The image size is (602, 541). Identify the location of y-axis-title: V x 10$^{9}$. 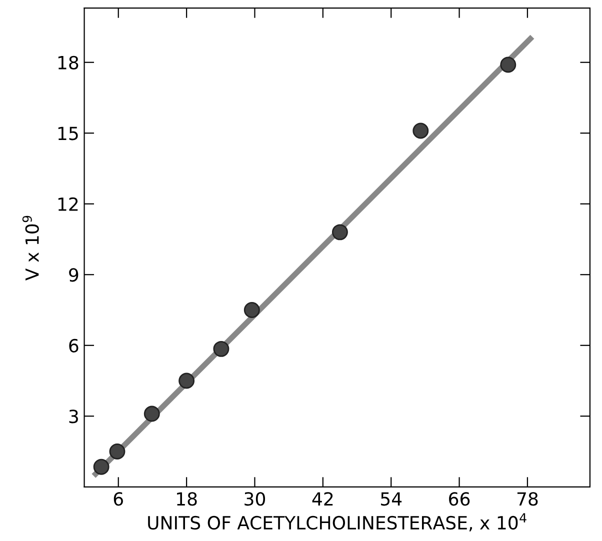
(30, 248).